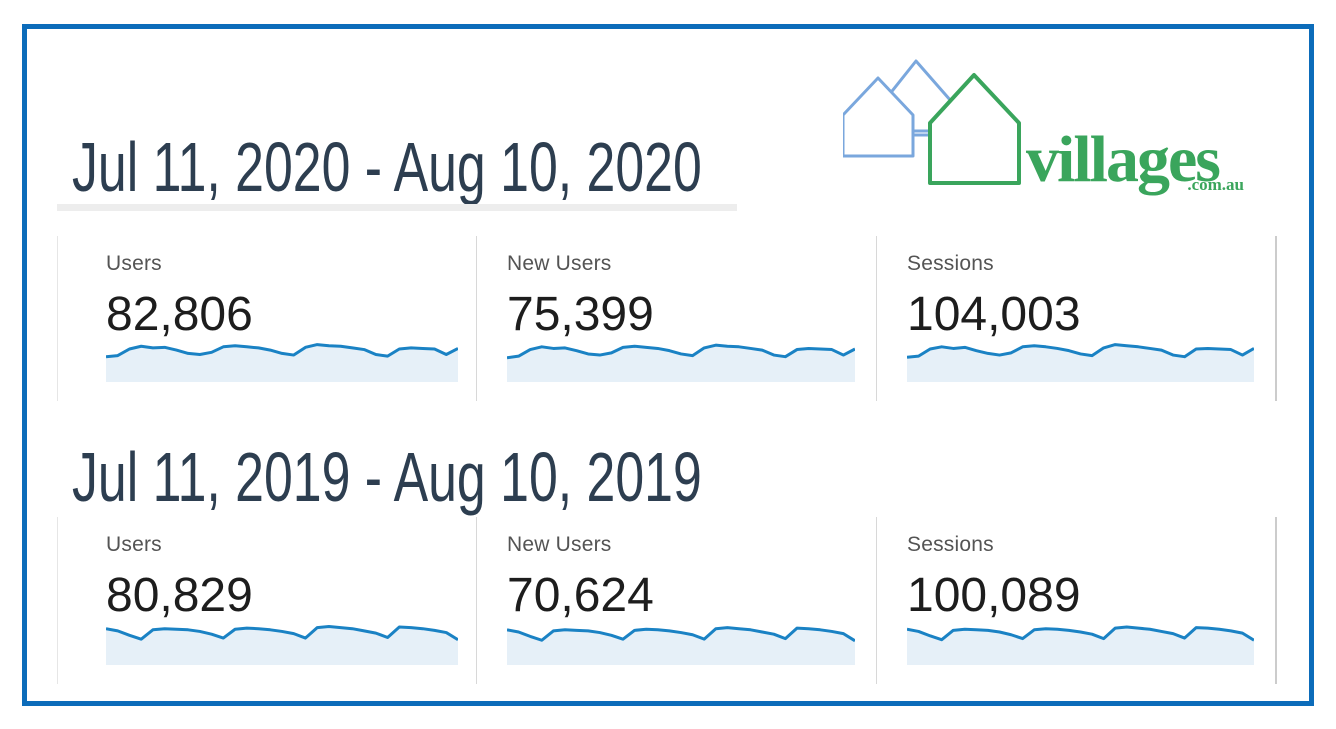  What do you see at coordinates (994, 314) in the screenshot?
I see `metric-value: 104,003` at bounding box center [994, 314].